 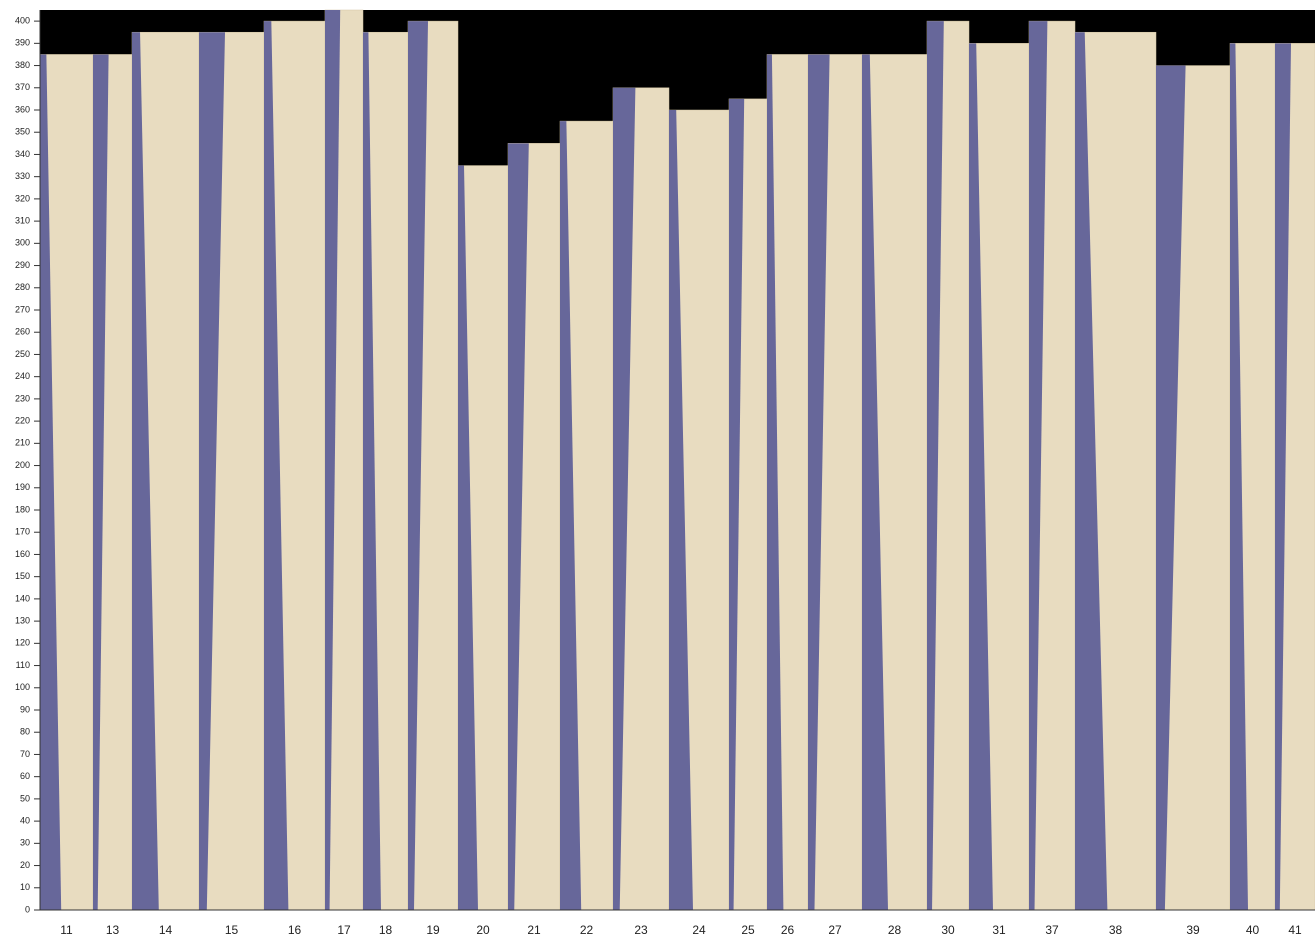 What do you see at coordinates (22, 443) in the screenshot?
I see `y-tick-label: 210` at bounding box center [22, 443].